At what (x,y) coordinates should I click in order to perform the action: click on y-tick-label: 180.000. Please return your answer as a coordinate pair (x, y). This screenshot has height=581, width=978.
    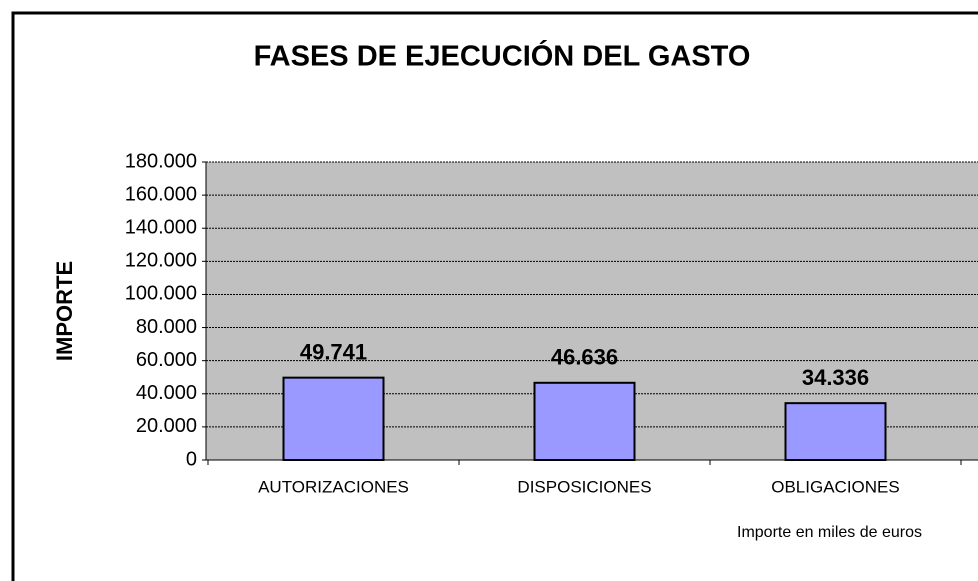
    Looking at the image, I should click on (161, 161).